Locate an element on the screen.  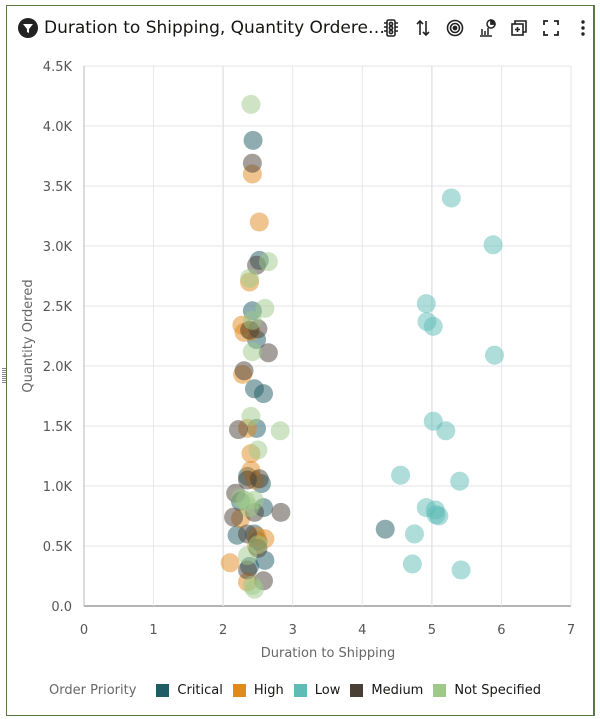
more-icon is located at coordinates (583, 28).